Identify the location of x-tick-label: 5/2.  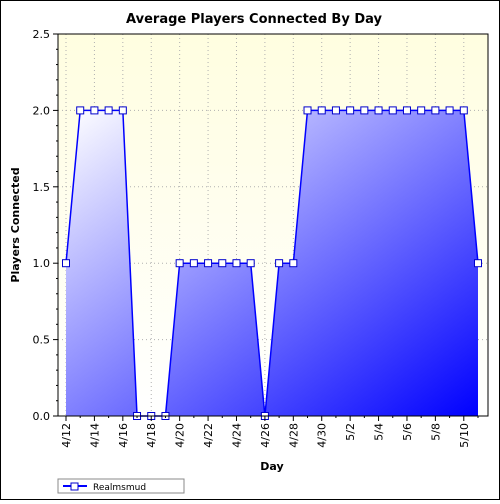
(350, 432).